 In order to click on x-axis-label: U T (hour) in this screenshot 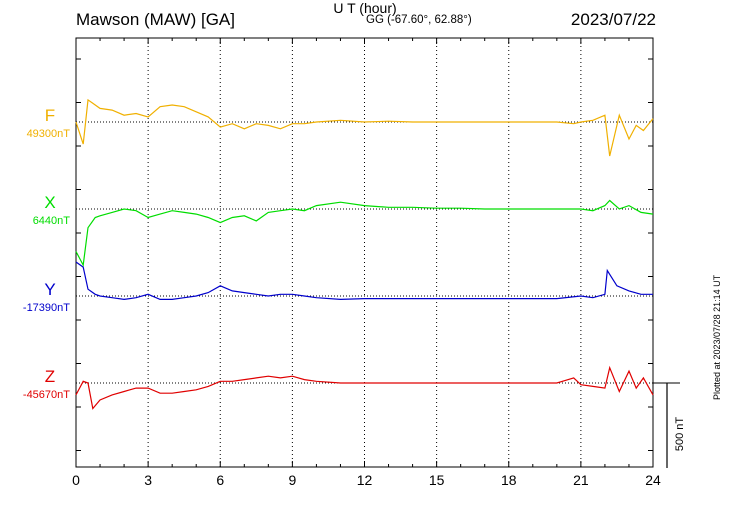, I will do `click(365, 8)`.